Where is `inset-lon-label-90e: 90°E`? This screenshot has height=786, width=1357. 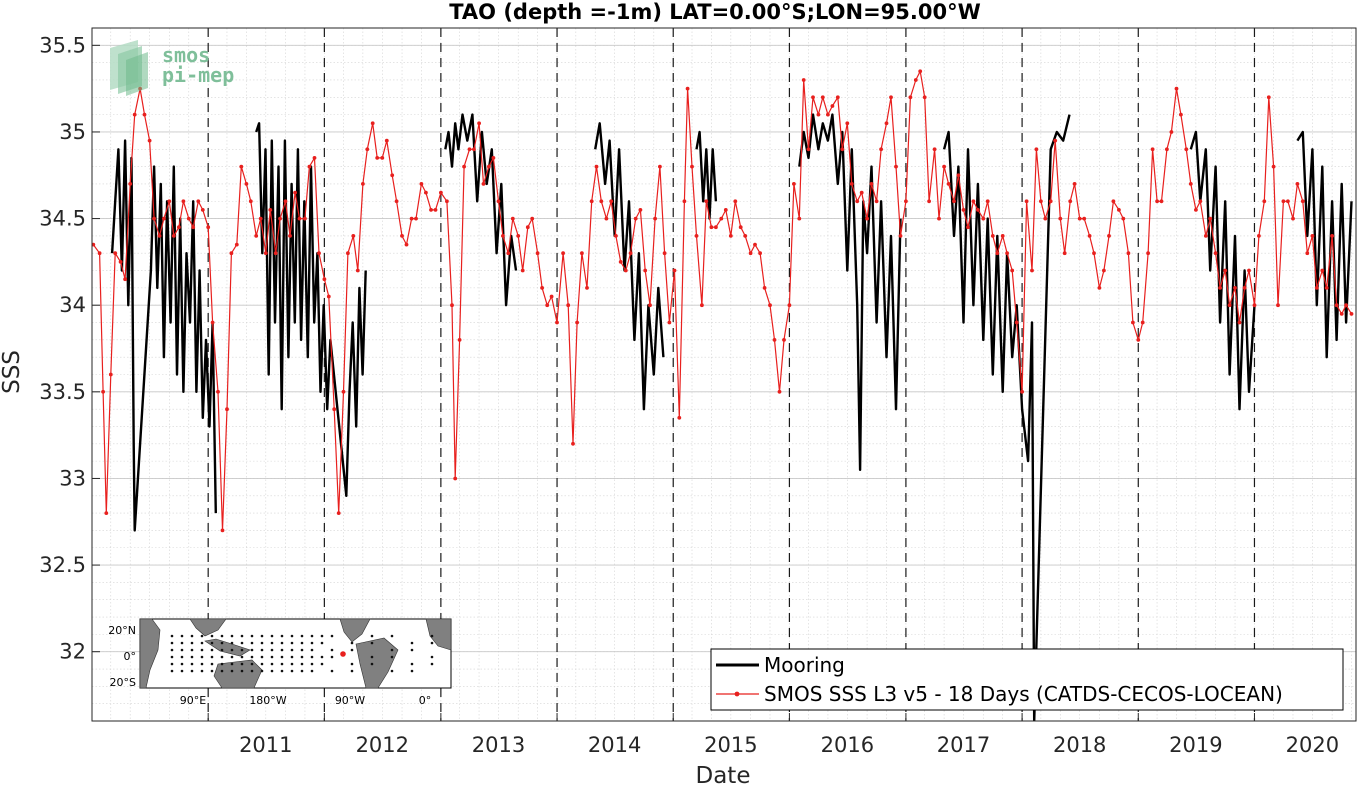 inset-lon-label-90e: 90°E is located at coordinates (193, 700).